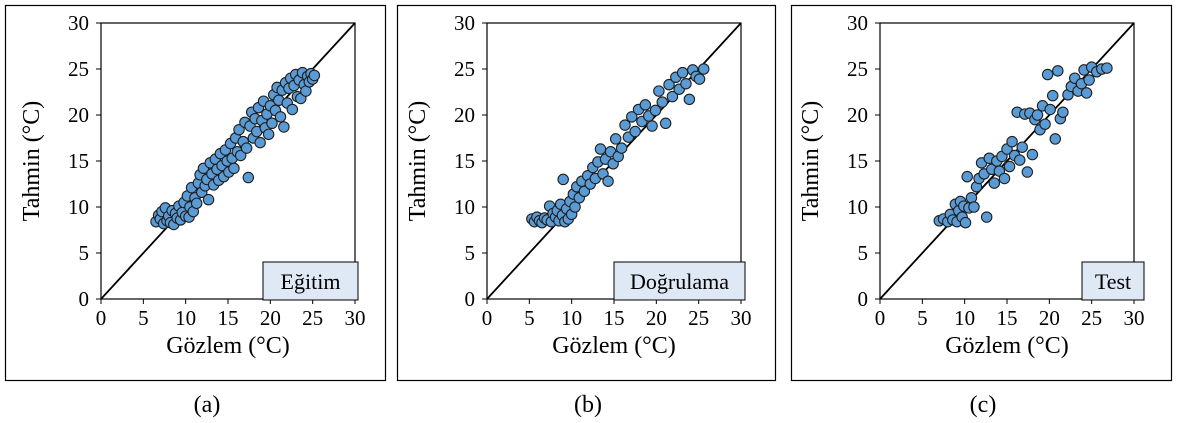 This screenshot has height=423, width=1180. Describe the element at coordinates (588, 405) in the screenshot. I see `panel-caption: (b)` at that location.